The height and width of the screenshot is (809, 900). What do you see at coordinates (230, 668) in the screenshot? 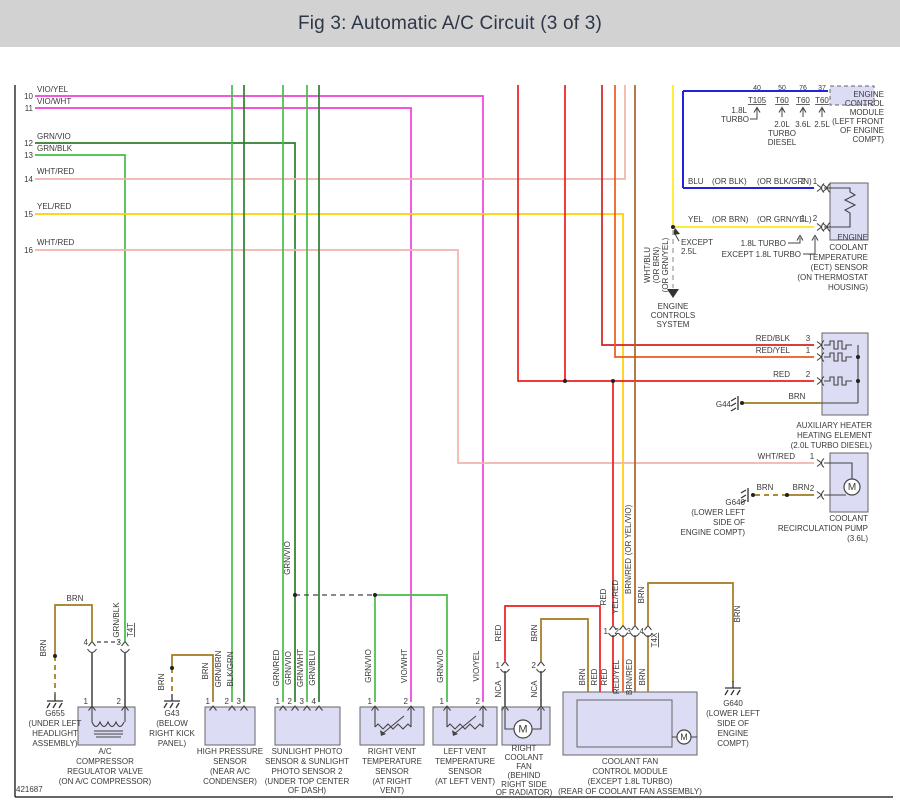
I see `wire-label: BLK/GRN` at bounding box center [230, 668].